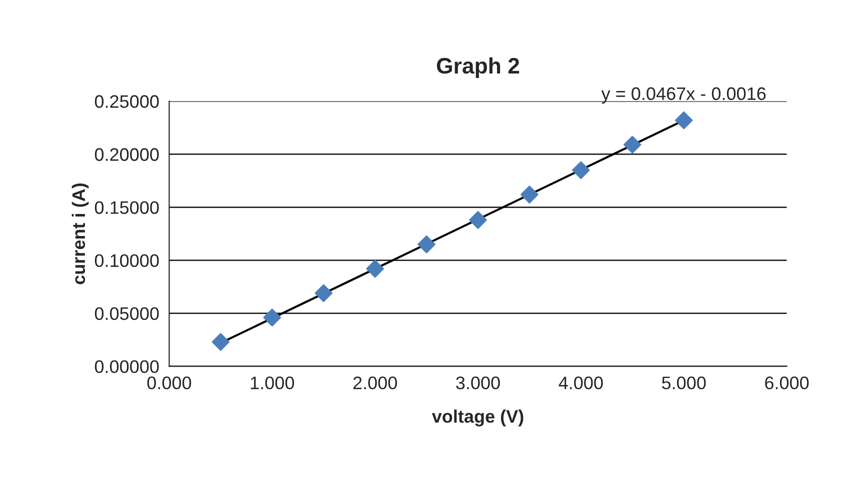 The width and height of the screenshot is (846, 482). I want to click on annotation: y = 0.0467x - 0.0016, so click(683, 95).